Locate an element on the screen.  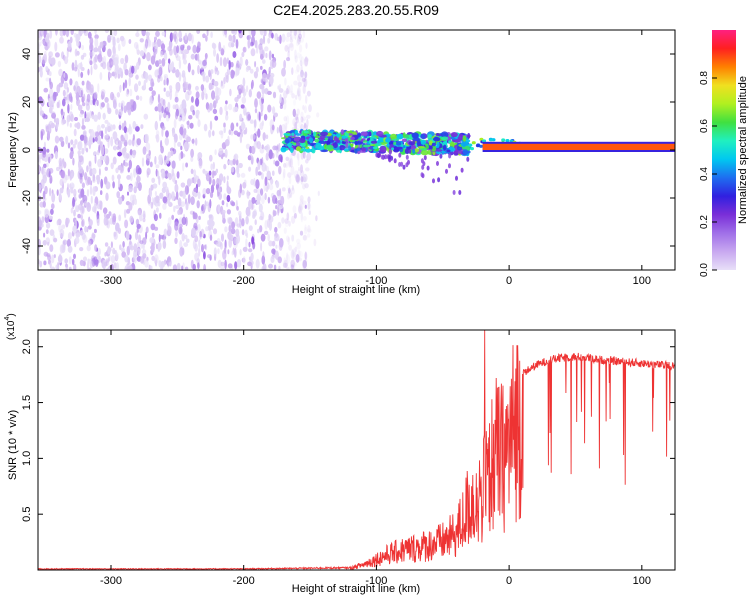
spectrogram-y-tick-label: 40 is located at coordinates (27, 54).